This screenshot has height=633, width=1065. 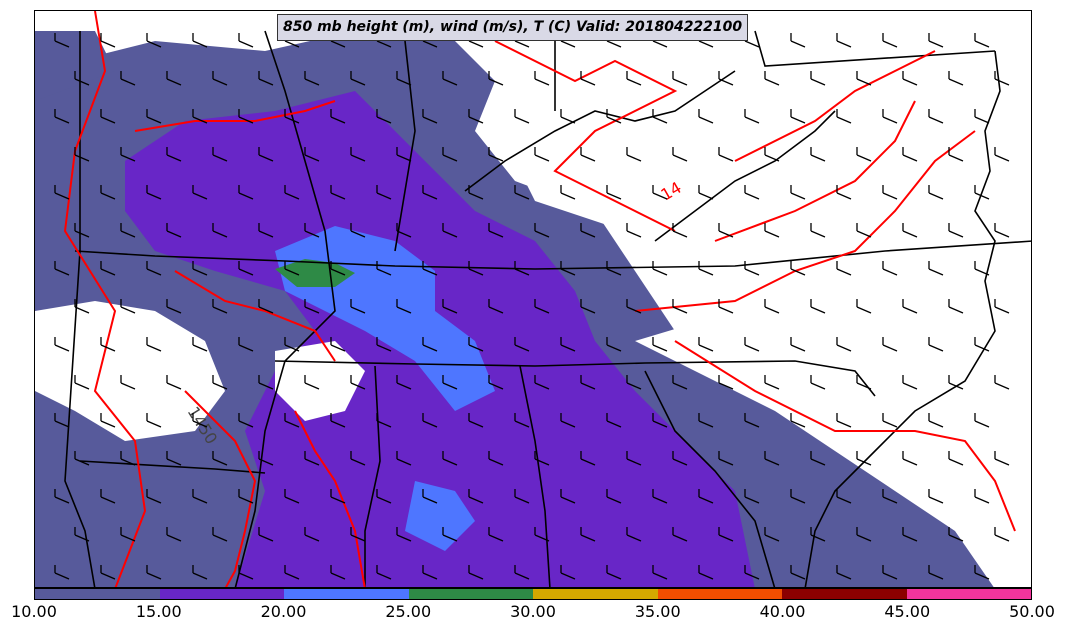 I want to click on wind-fill-20-25-south, so click(x=440, y=516).